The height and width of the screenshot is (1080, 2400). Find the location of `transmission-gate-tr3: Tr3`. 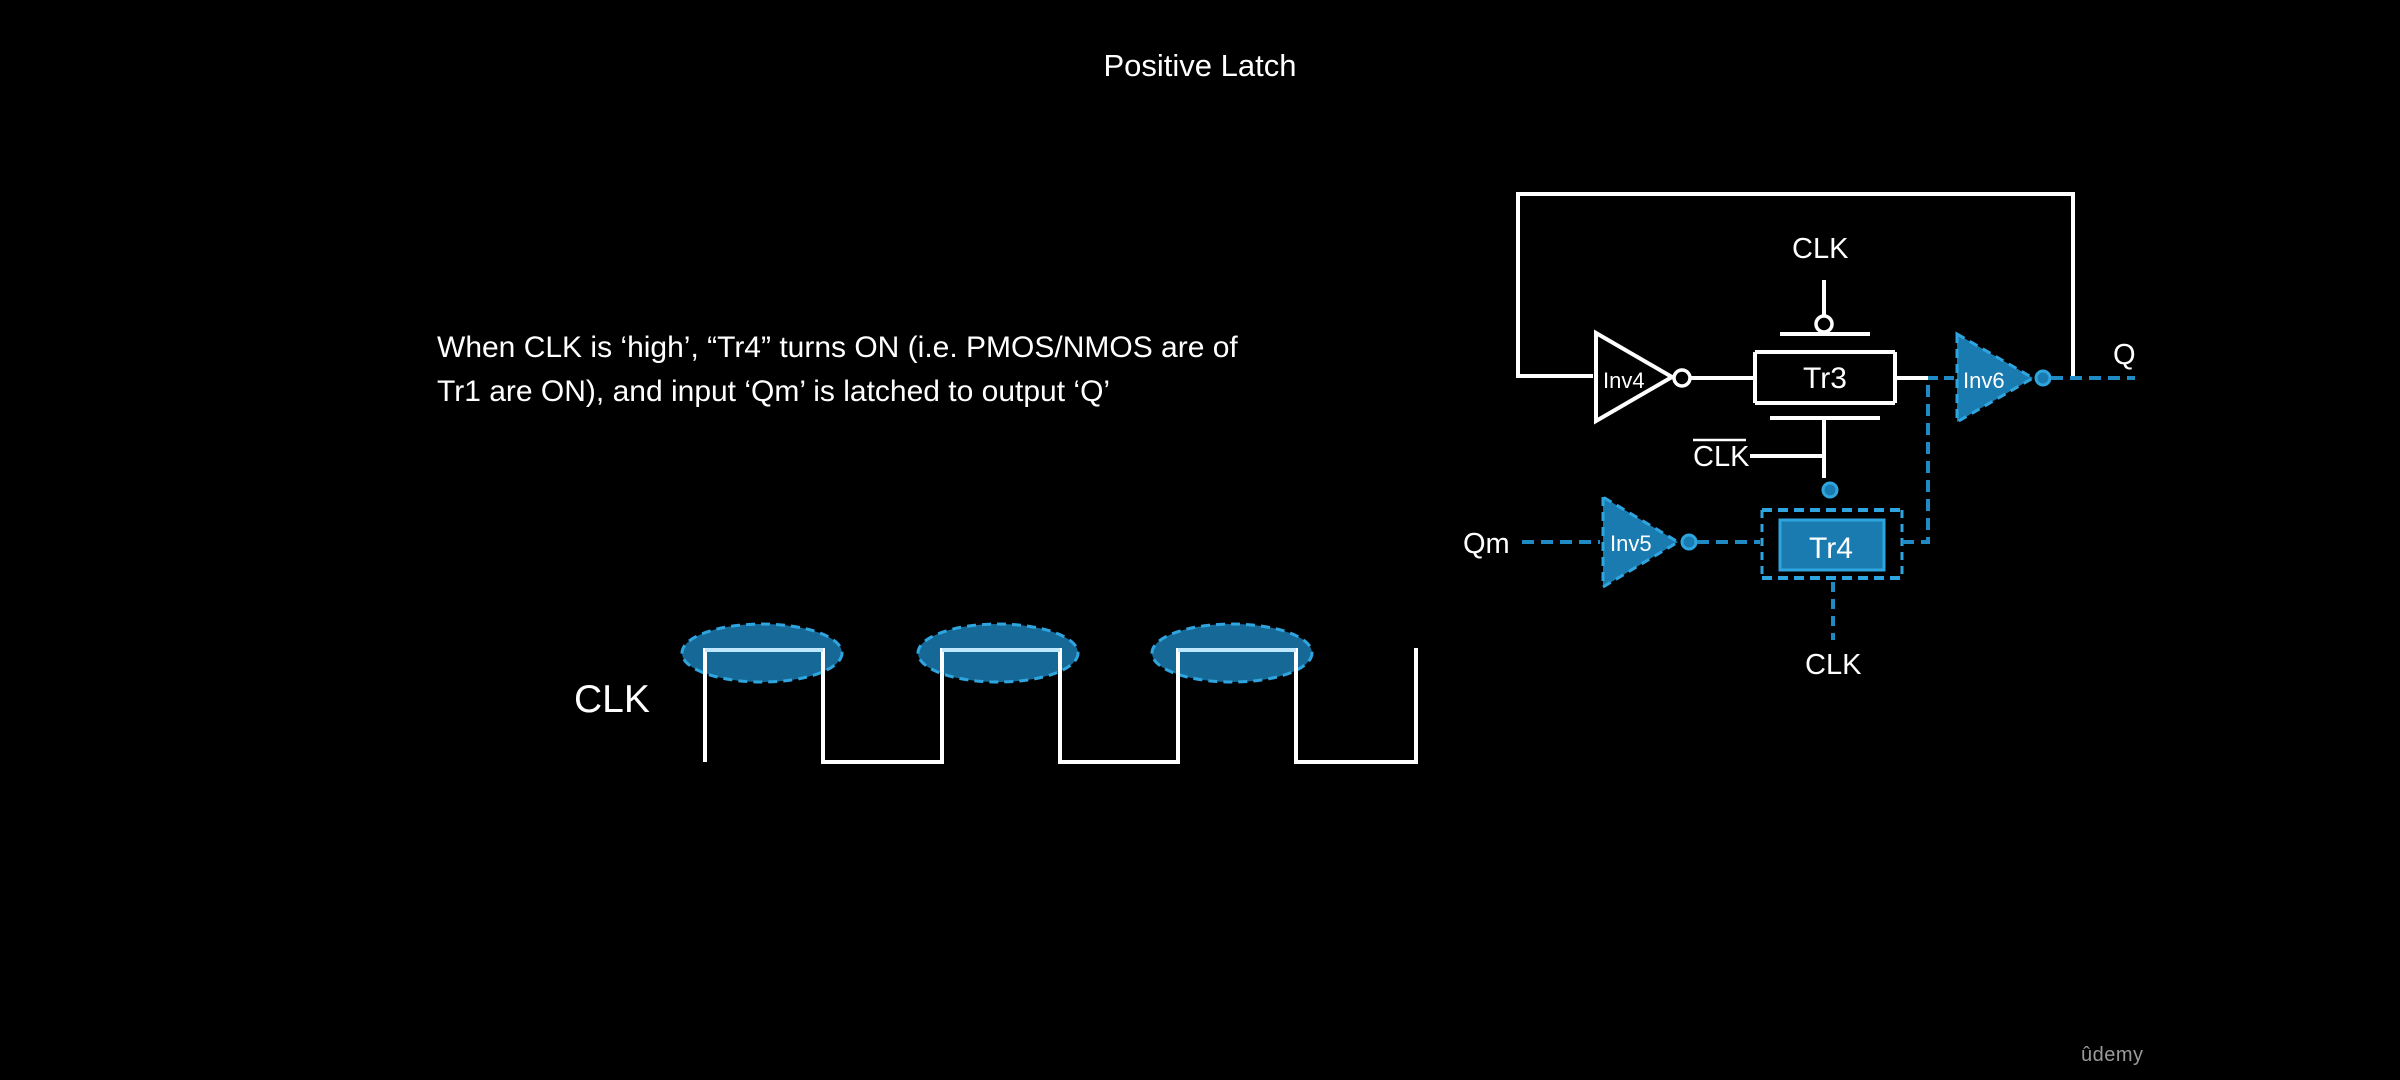

transmission-gate-tr3: Tr3 is located at coordinates (1825, 368).